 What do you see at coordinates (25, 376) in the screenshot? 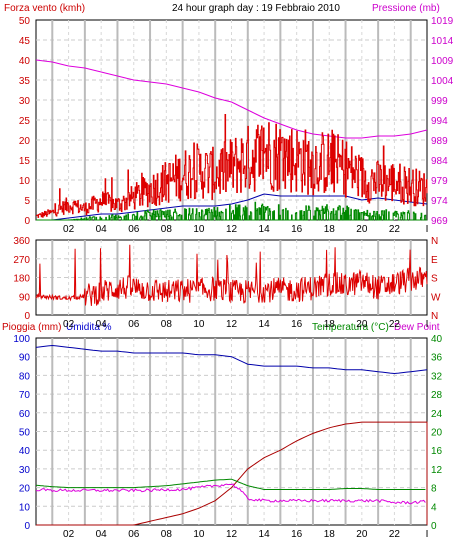
I see `panel-3-left-tick: 80` at bounding box center [25, 376].